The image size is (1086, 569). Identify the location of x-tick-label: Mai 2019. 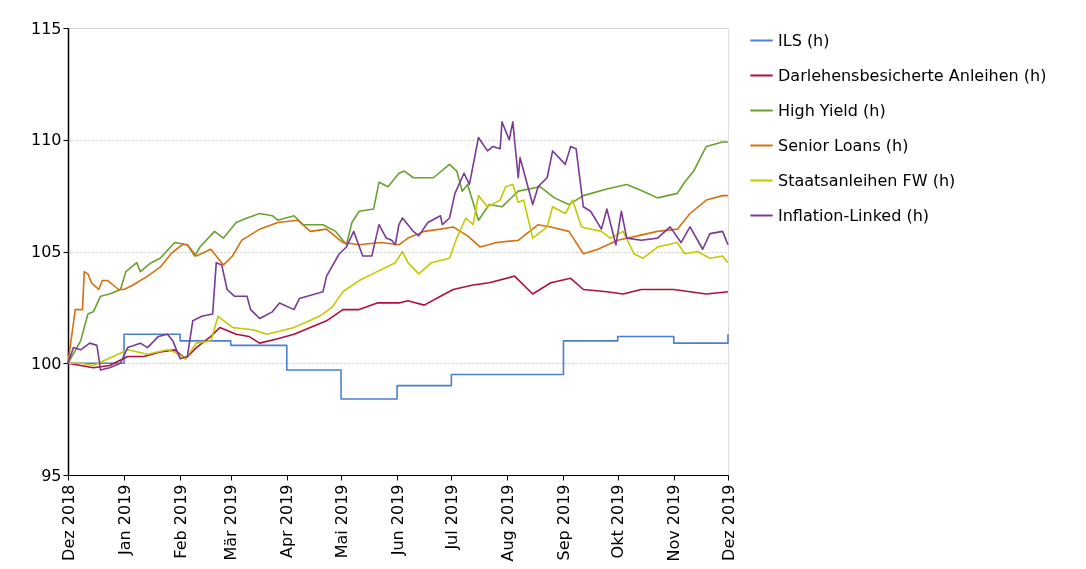
(341, 521).